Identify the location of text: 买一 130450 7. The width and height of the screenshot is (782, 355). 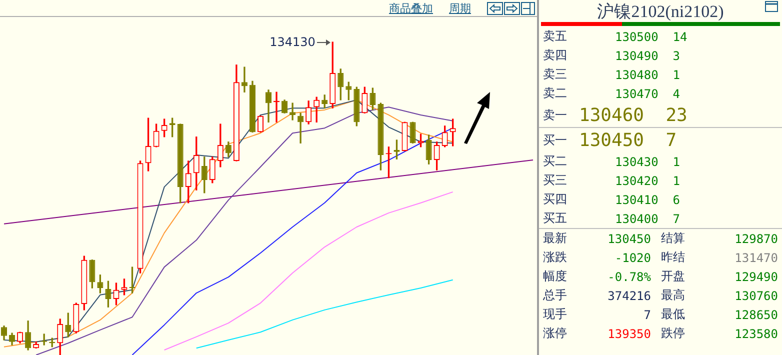
(610, 140).